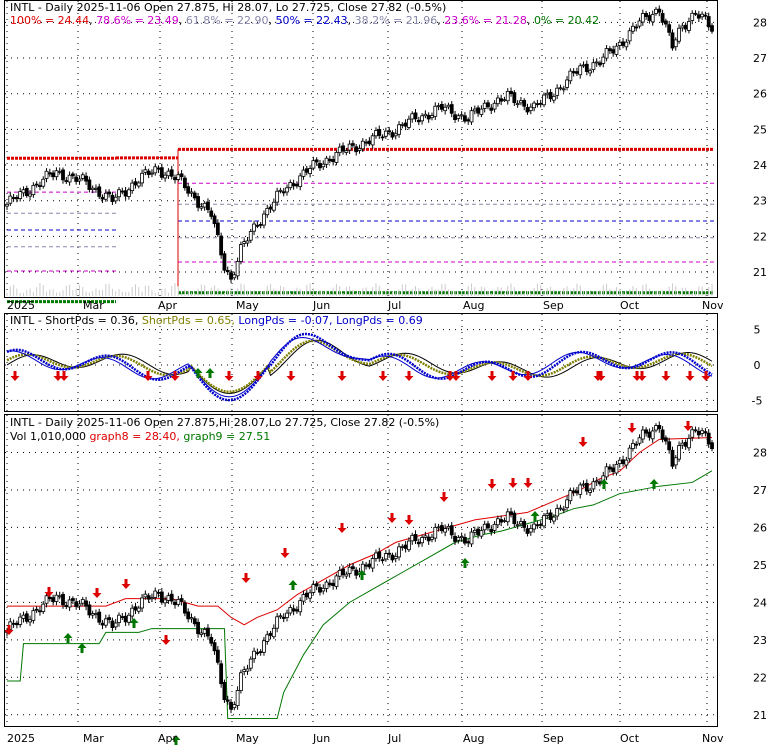  Describe the element at coordinates (21, 738) in the screenshot. I see `x-tick-label: 2025` at that location.